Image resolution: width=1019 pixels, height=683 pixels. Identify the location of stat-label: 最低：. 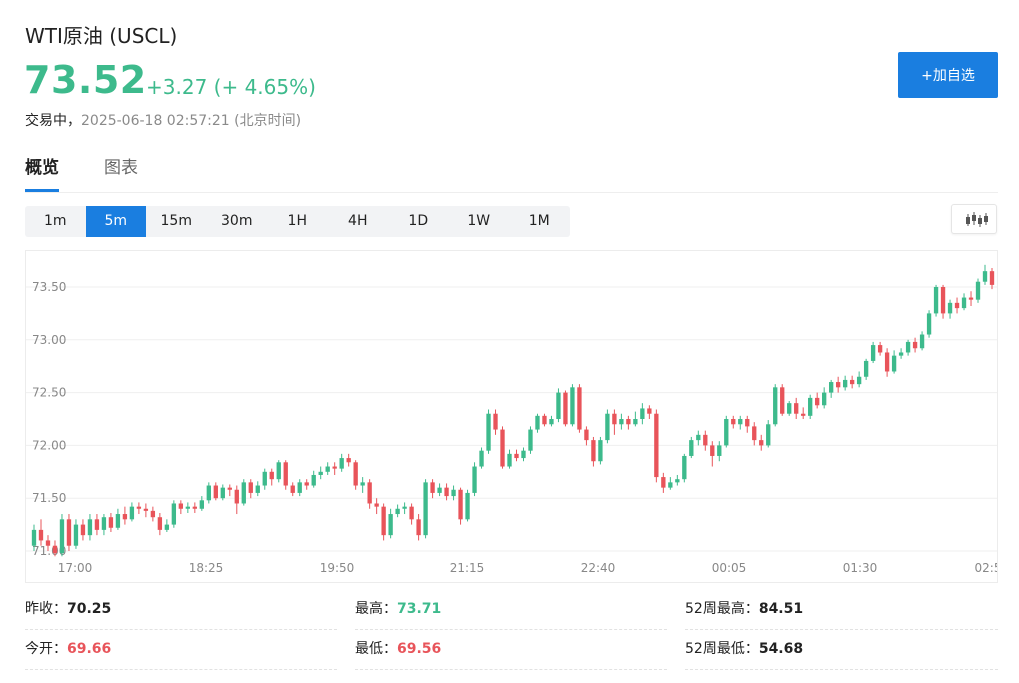
(376, 649).